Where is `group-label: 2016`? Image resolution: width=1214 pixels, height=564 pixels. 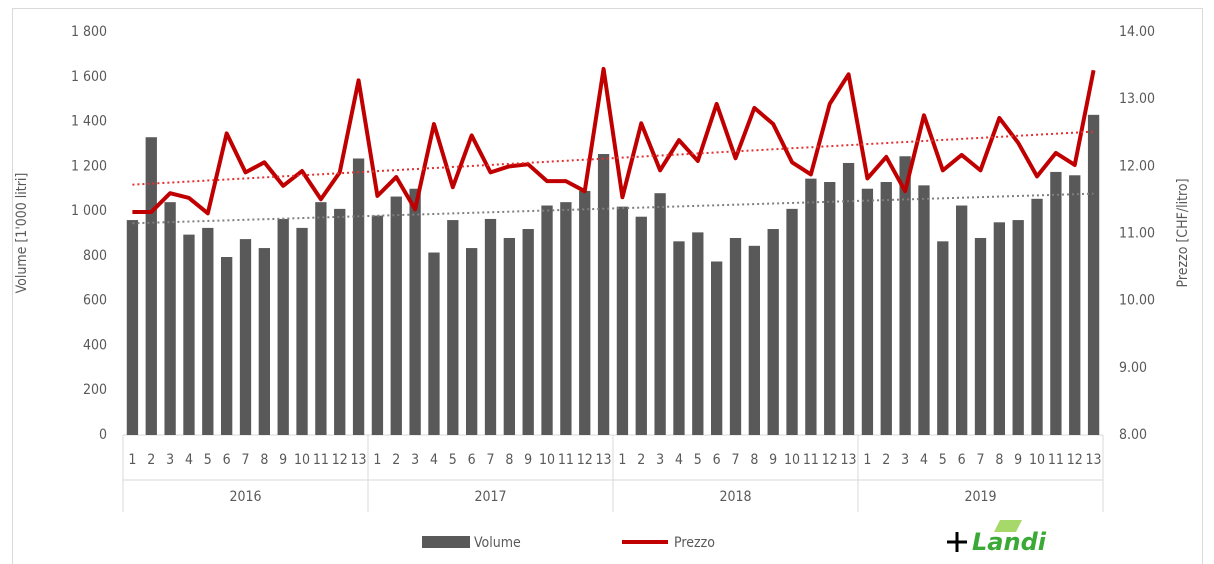
group-label: 2016 is located at coordinates (245, 497).